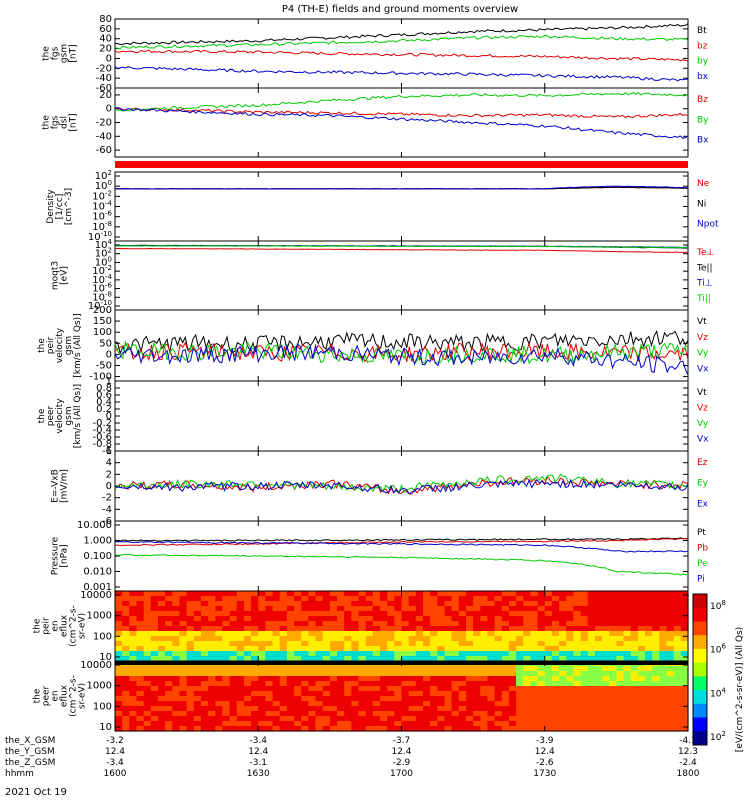  What do you see at coordinates (703, 354) in the screenshot?
I see `legend-entry: Vy` at bounding box center [703, 354].